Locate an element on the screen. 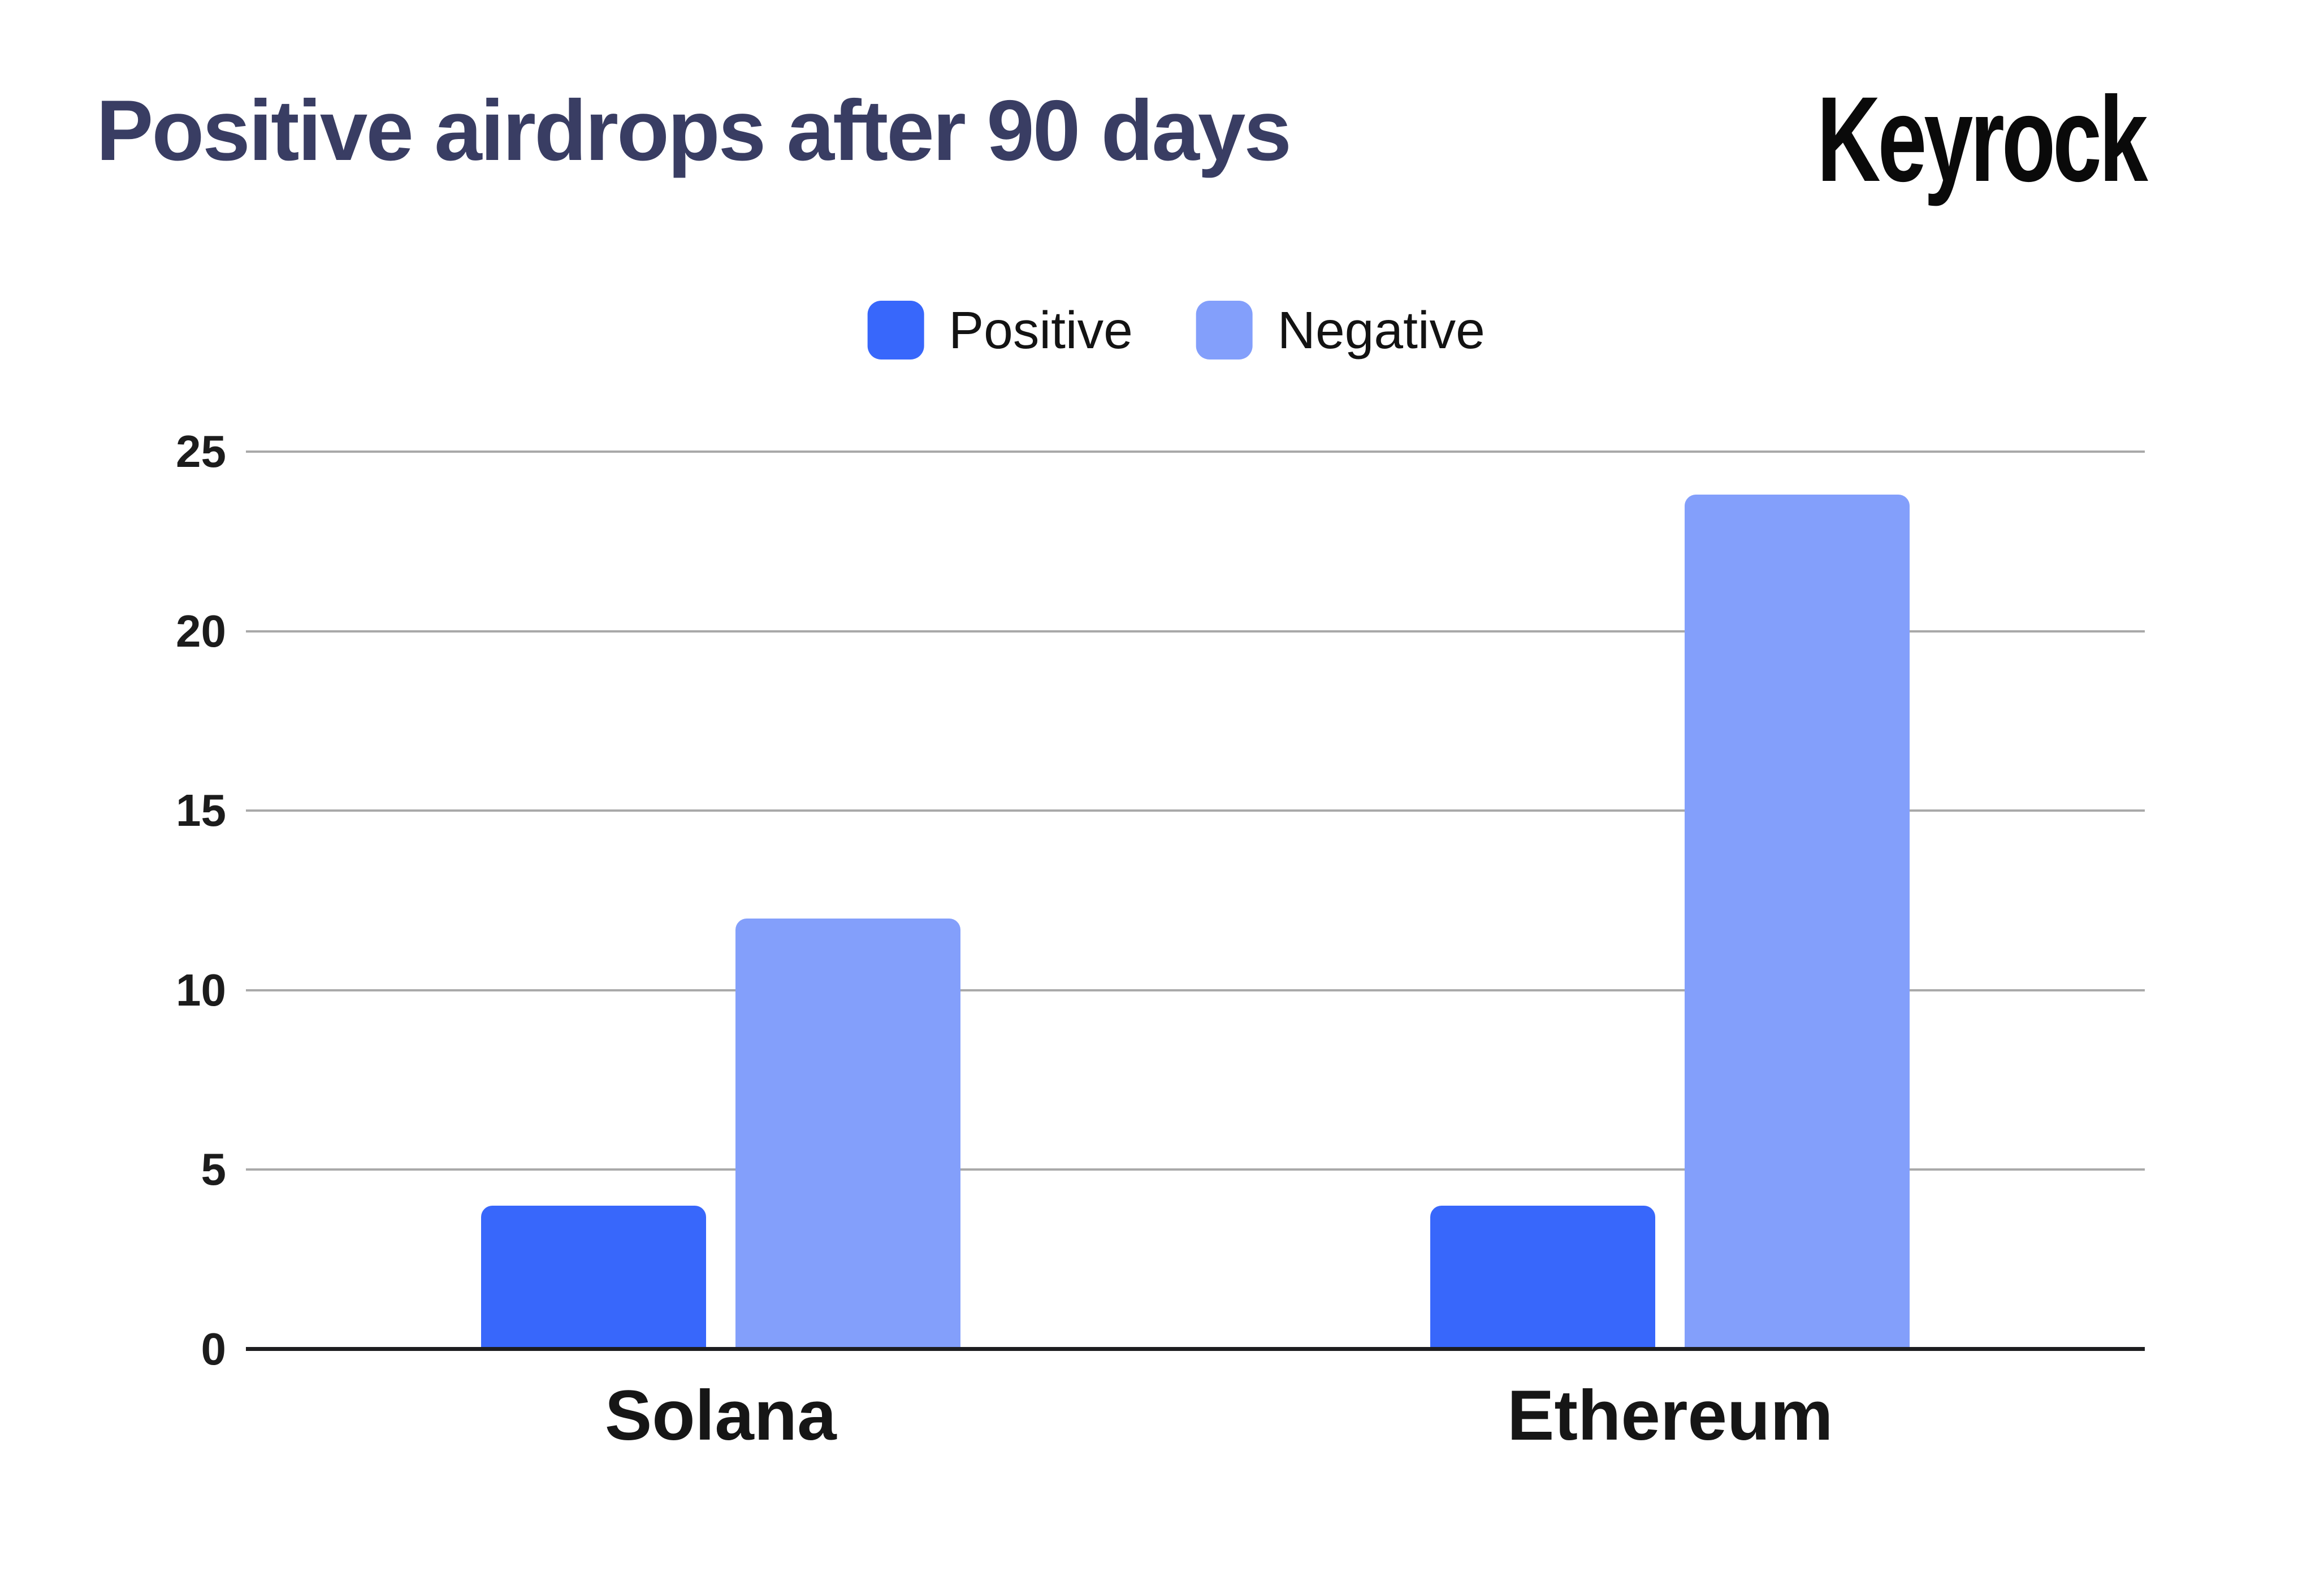 This screenshot has height=1594, width=2324. bar-ethereum-negative is located at coordinates (1797, 922).